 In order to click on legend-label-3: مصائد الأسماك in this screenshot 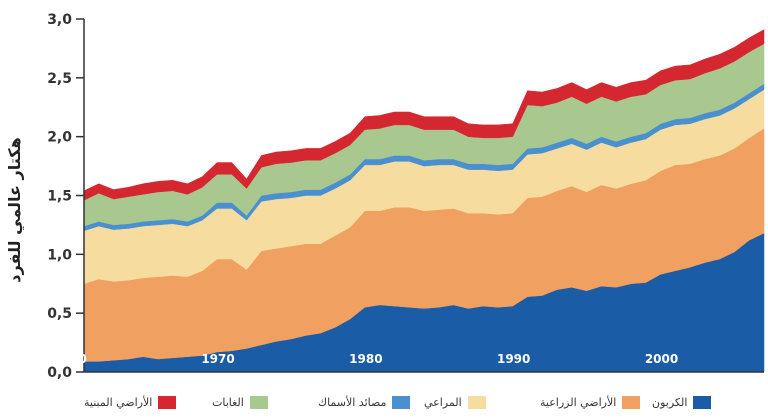, I will do `click(352, 402)`.